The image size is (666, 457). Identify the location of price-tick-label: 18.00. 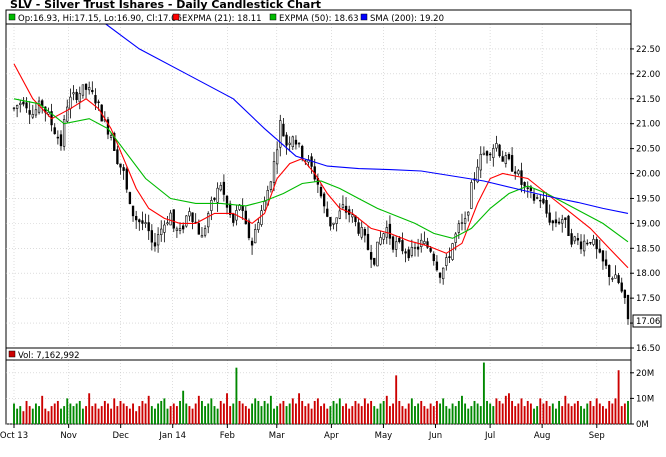
(648, 274).